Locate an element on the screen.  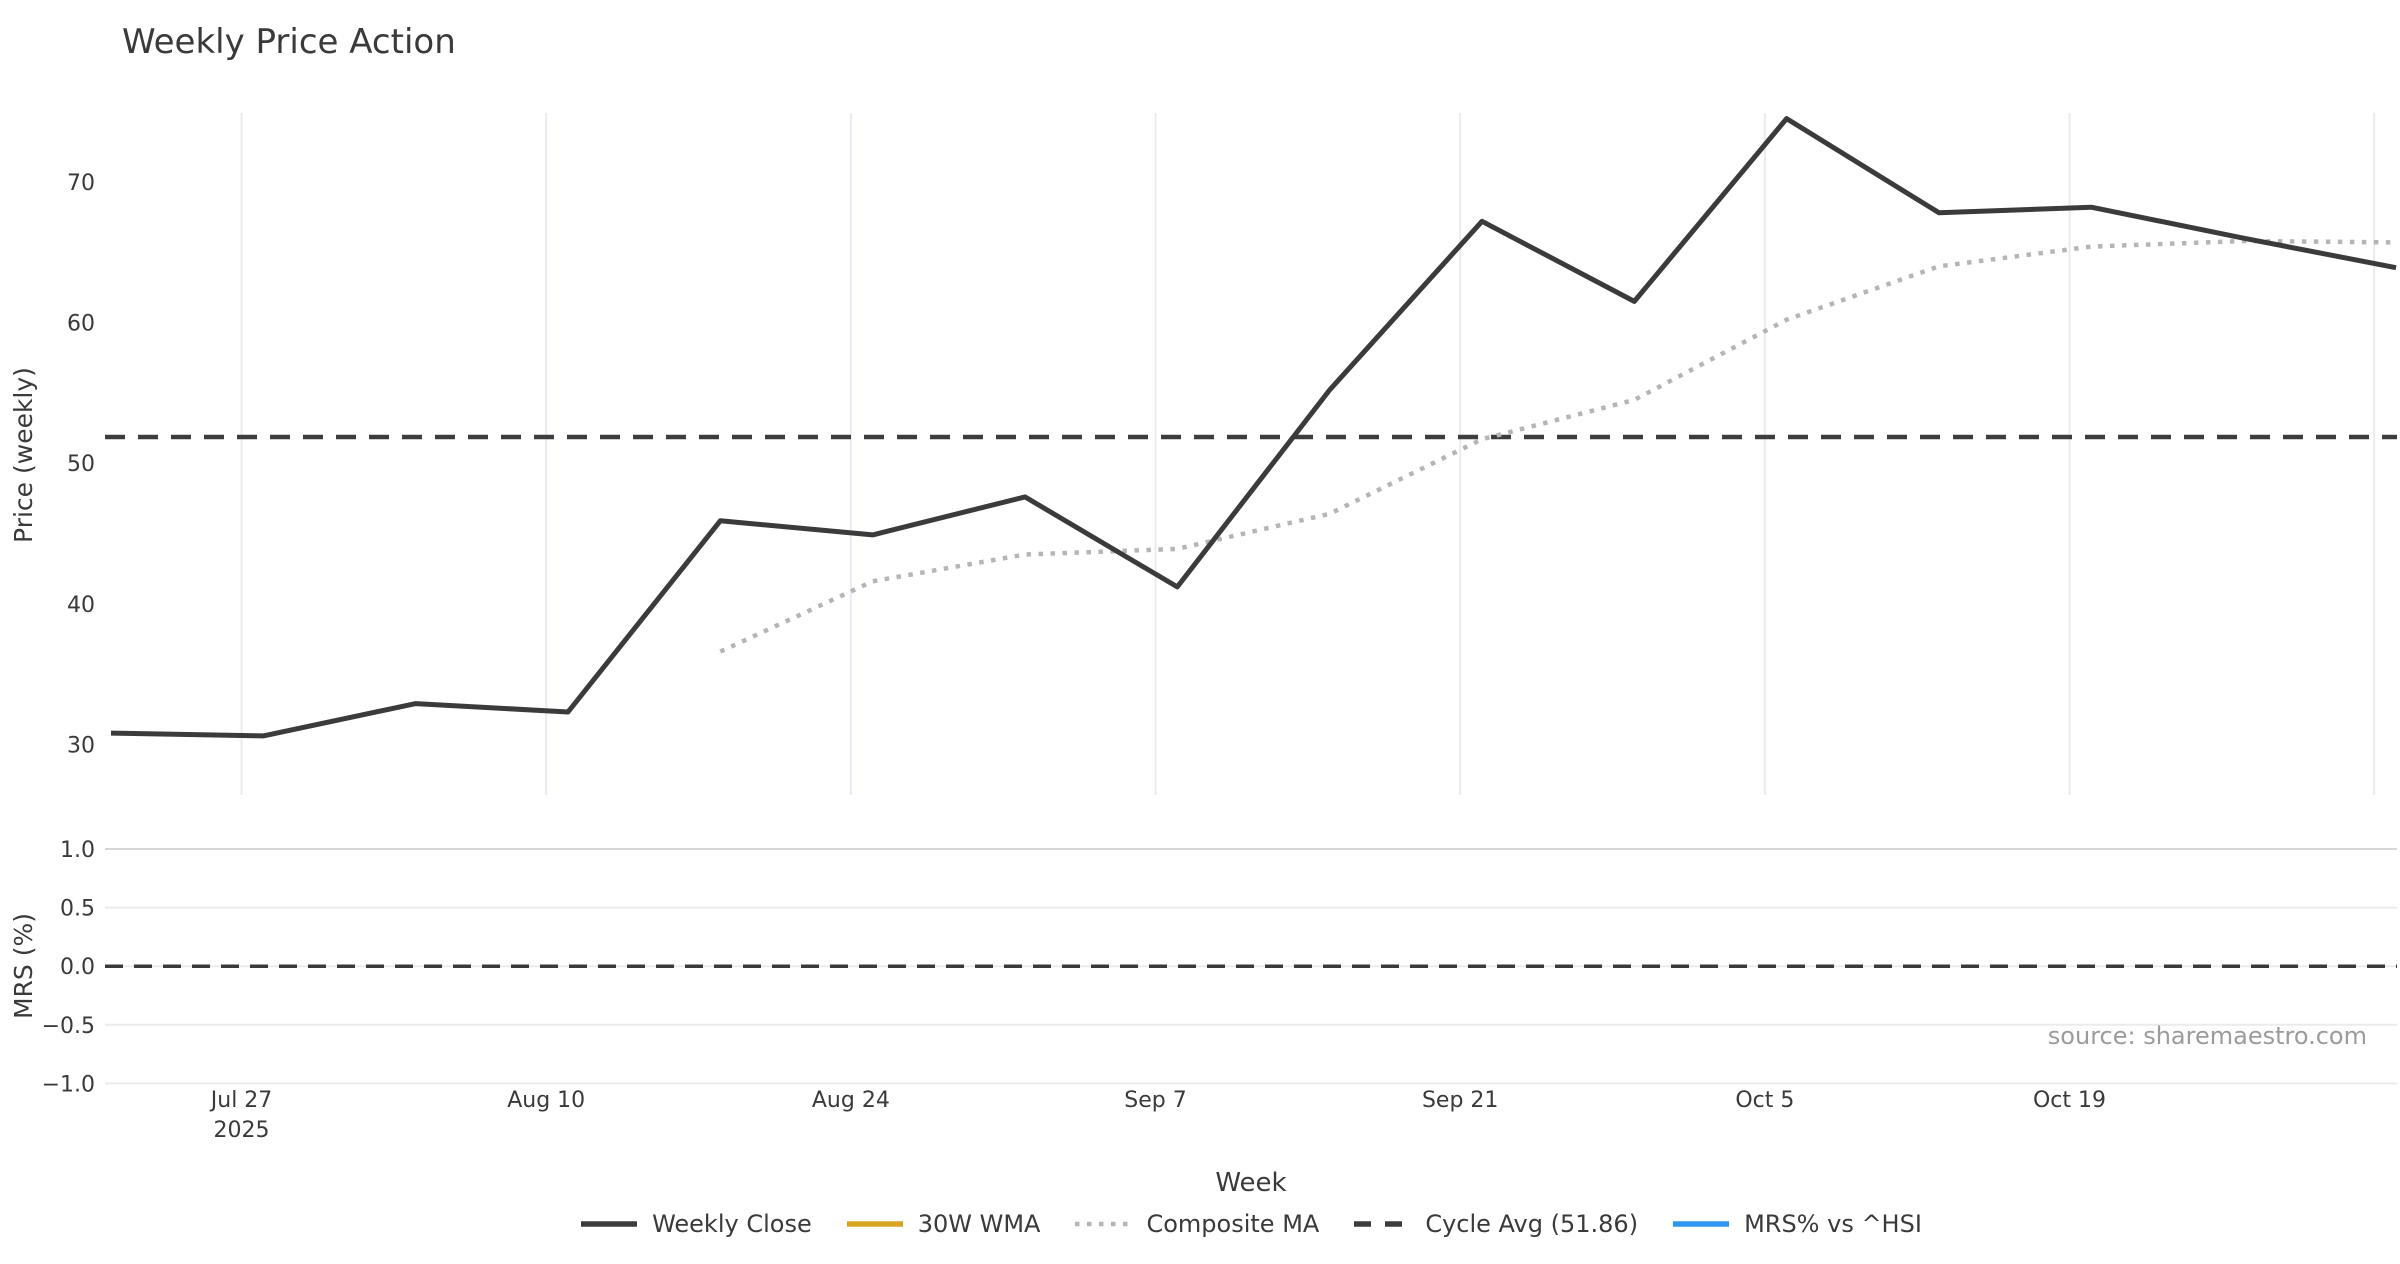
price-y-tick: 70 is located at coordinates (81, 183).